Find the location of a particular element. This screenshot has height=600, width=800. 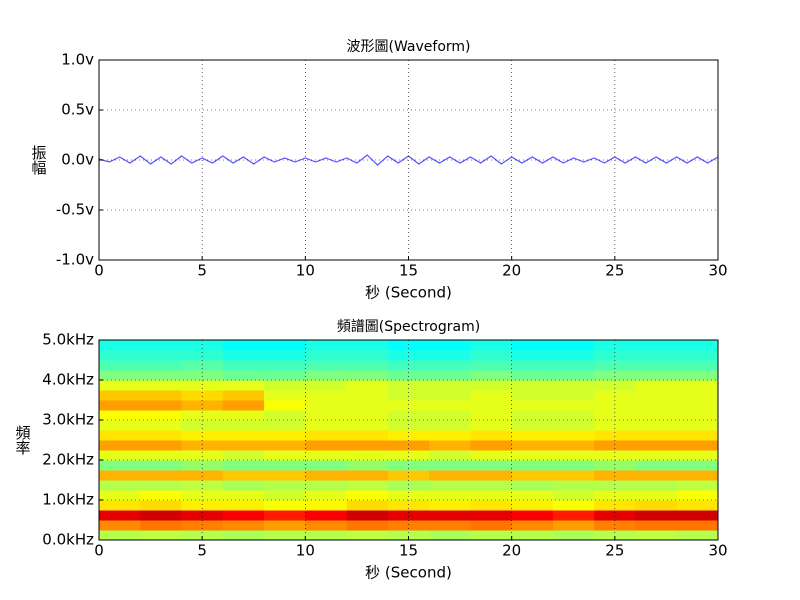

chart-title: 波形圖(Waveform) is located at coordinates (409, 47).